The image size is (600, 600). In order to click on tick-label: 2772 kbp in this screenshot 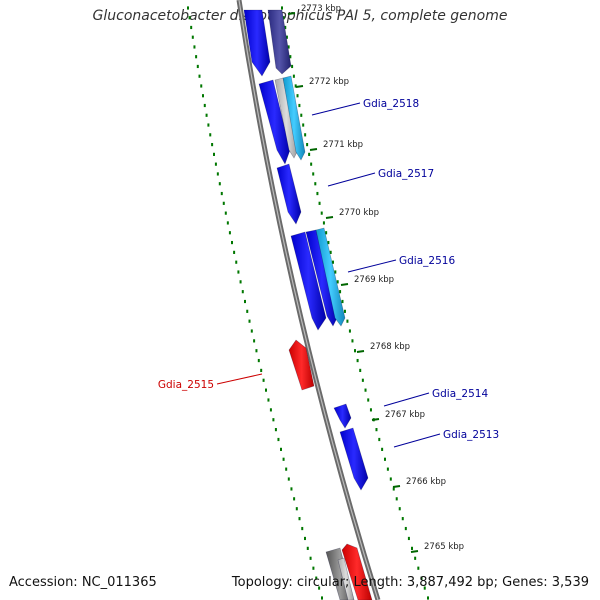, I will do `click(329, 82)`.